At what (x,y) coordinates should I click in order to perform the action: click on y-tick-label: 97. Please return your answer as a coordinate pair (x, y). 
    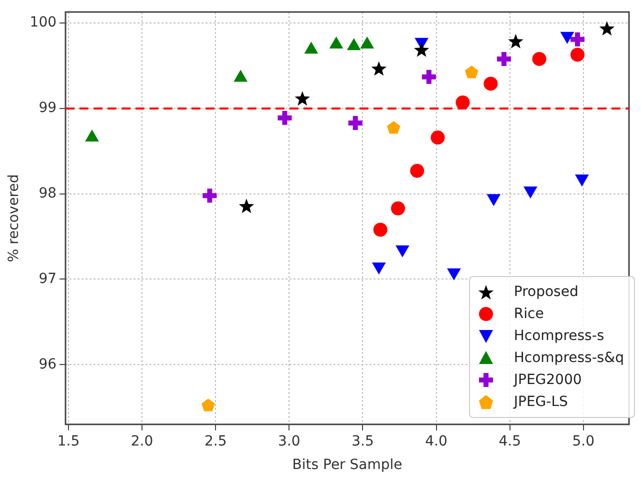
    Looking at the image, I should click on (47, 278).